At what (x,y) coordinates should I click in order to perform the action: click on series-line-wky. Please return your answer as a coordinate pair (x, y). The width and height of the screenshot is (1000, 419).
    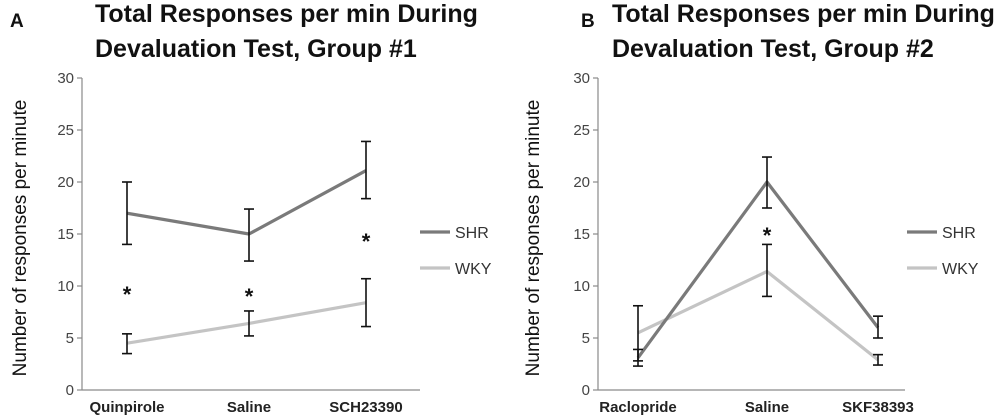
    Looking at the image, I should click on (758, 315).